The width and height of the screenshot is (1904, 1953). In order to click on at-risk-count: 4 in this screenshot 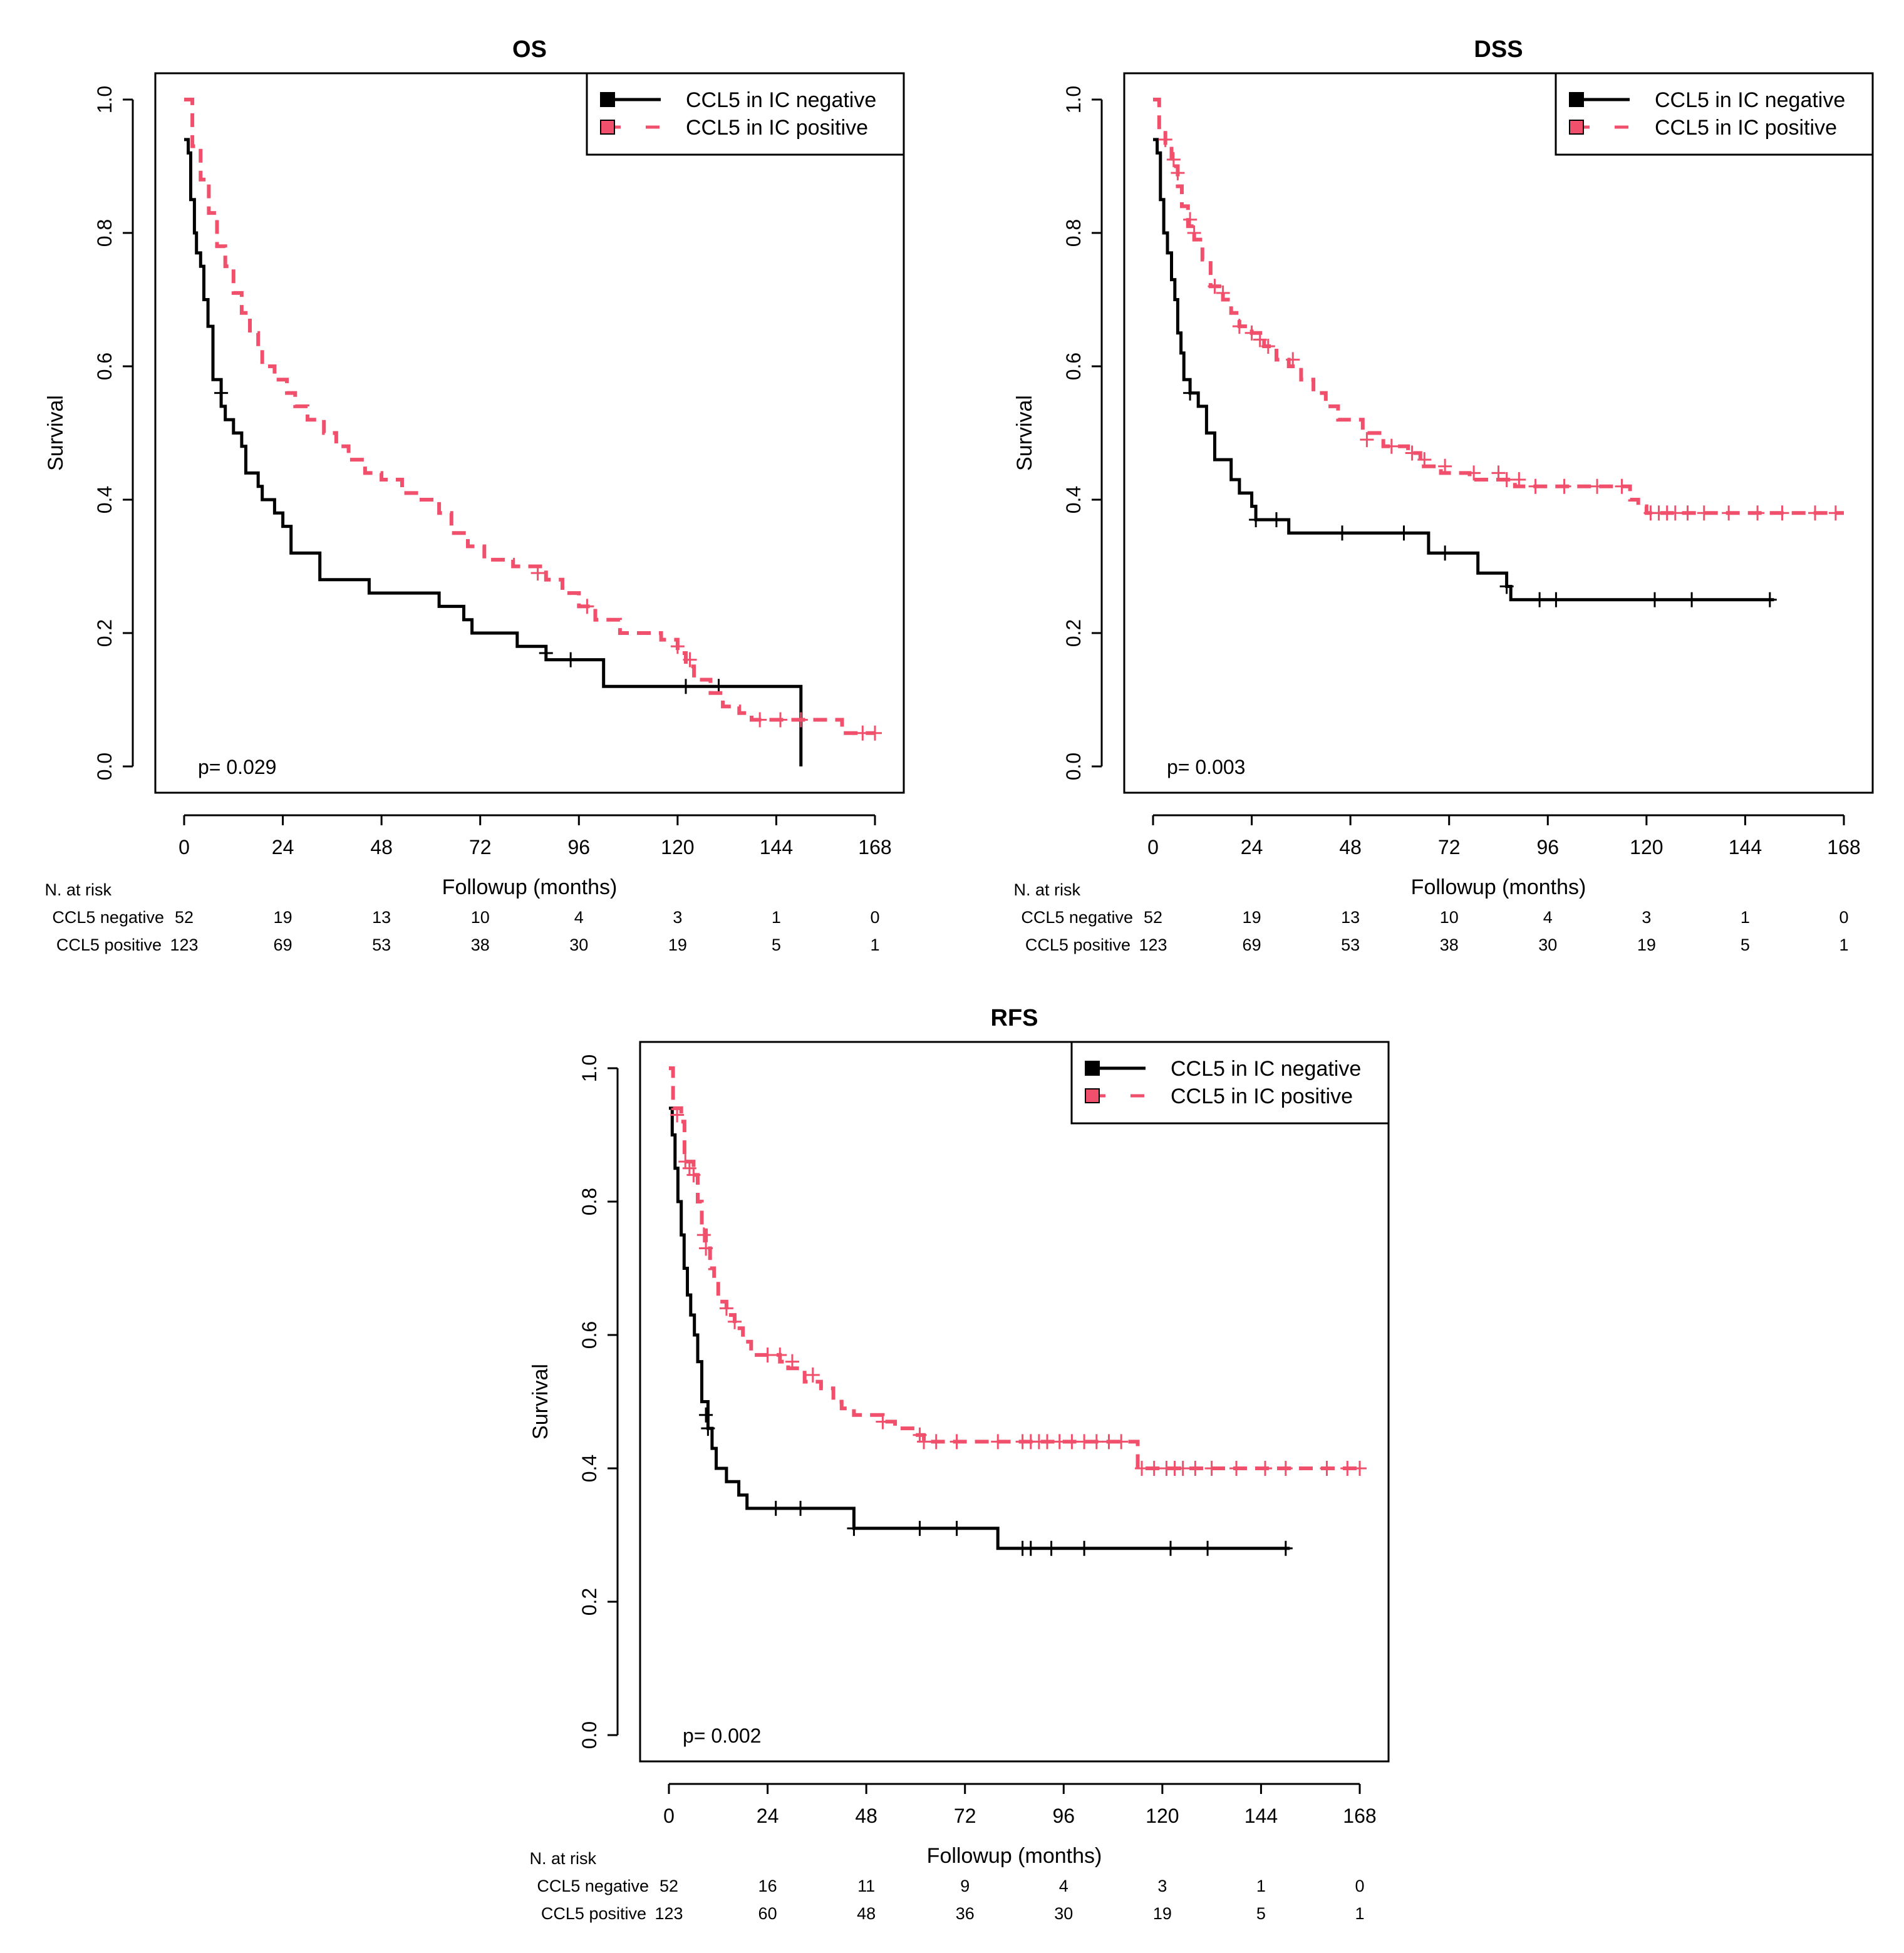, I will do `click(579, 917)`.